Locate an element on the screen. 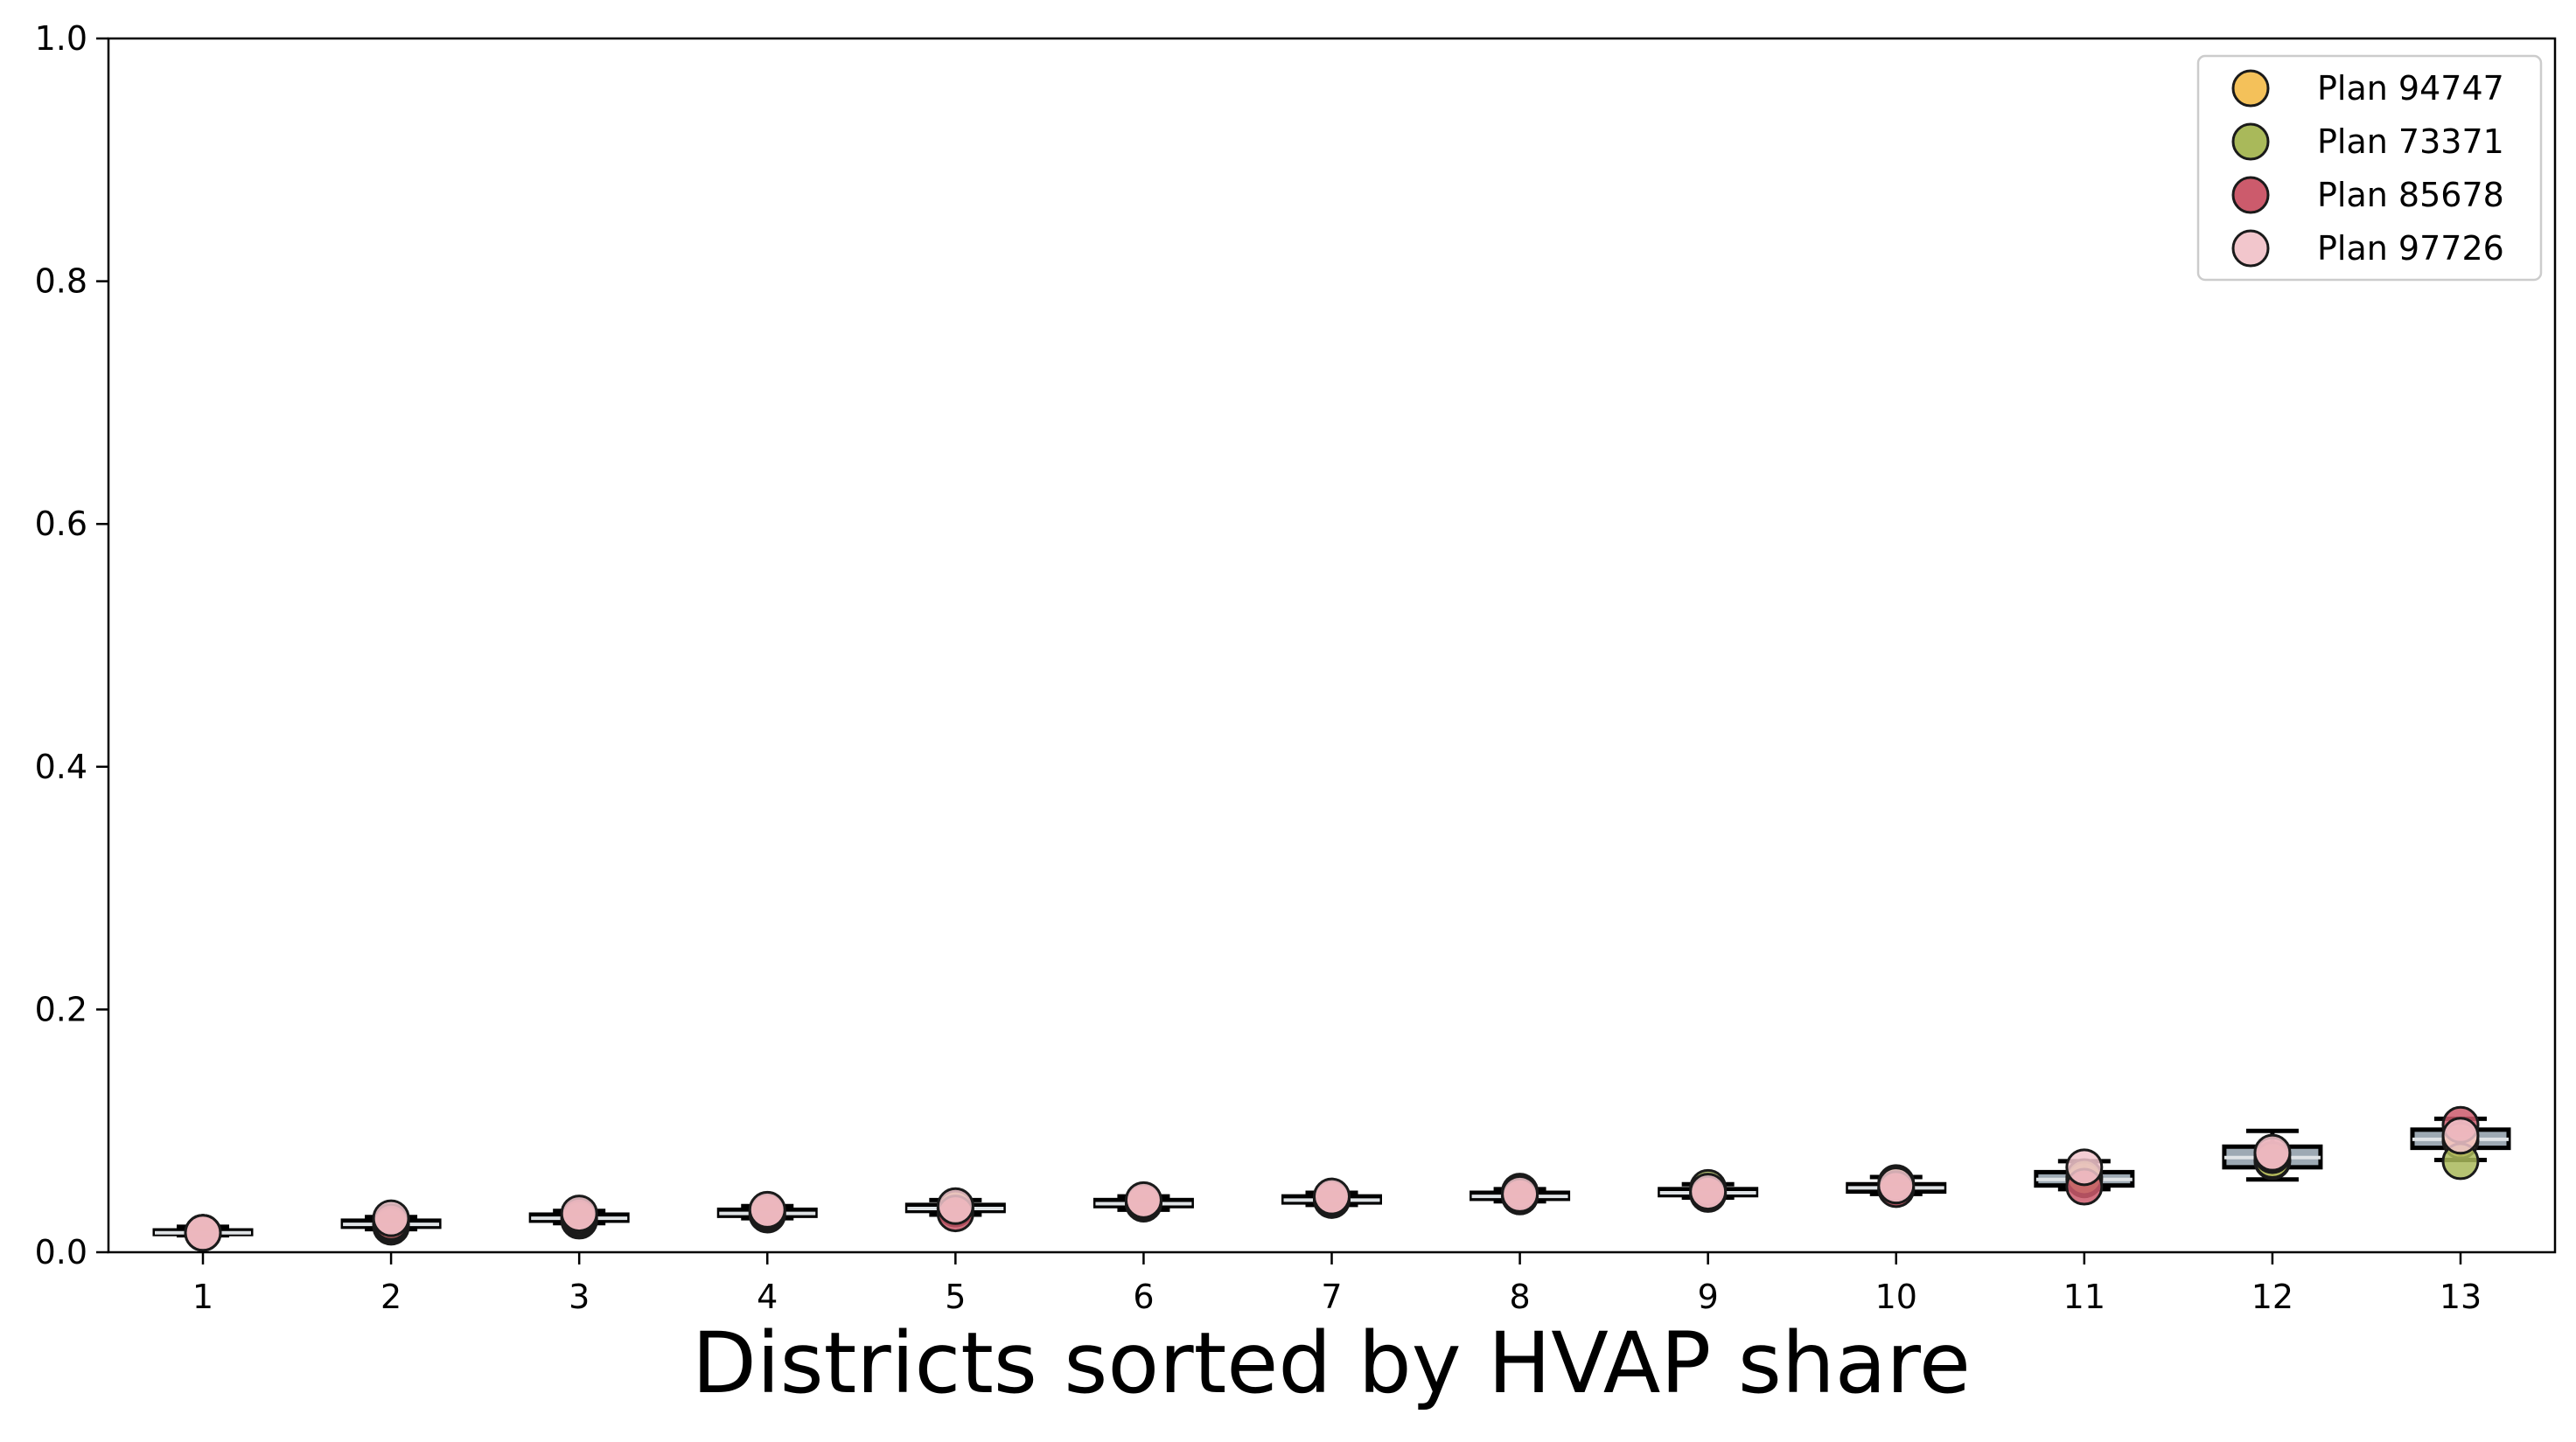  x-tick-label: 7 is located at coordinates (1331, 1297).